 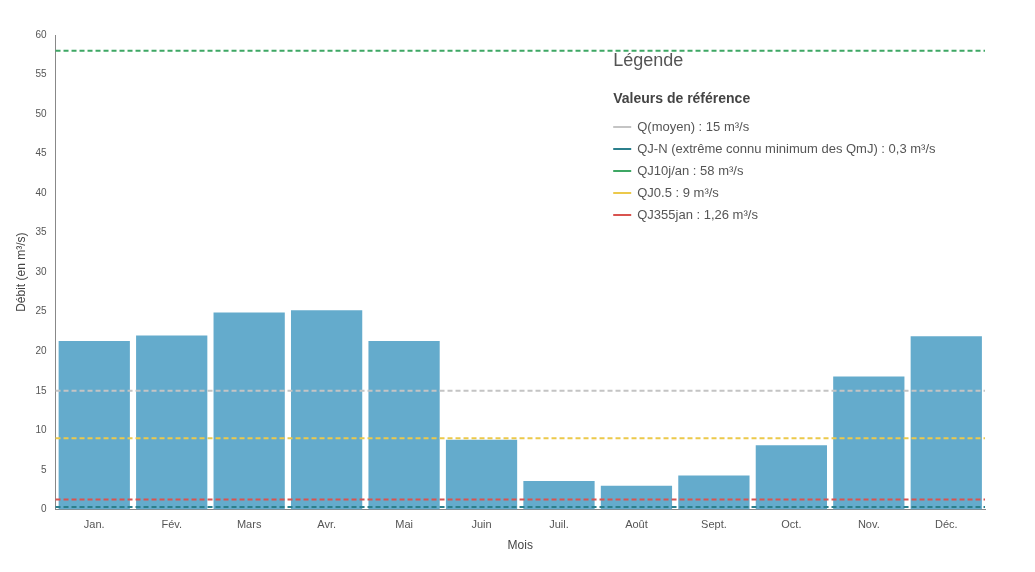 I want to click on y-tick-label: 55, so click(x=41, y=74).